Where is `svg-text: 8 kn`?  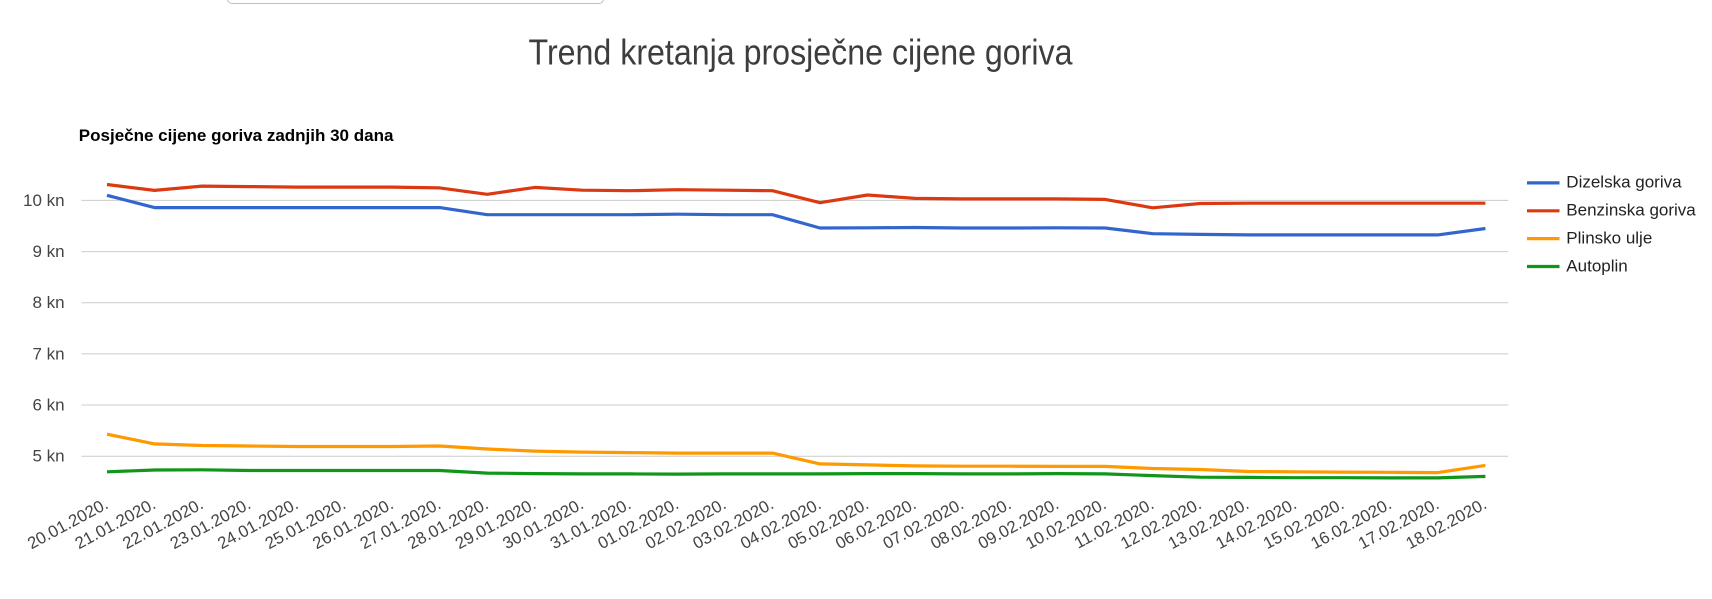
svg-text: 8 kn is located at coordinates (48, 302).